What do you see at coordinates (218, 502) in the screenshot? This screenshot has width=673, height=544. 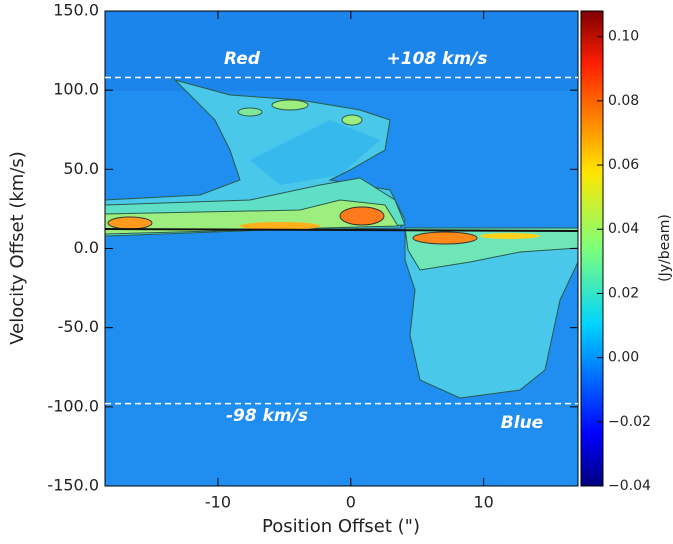 I see `x-tick-label: -10` at bounding box center [218, 502].